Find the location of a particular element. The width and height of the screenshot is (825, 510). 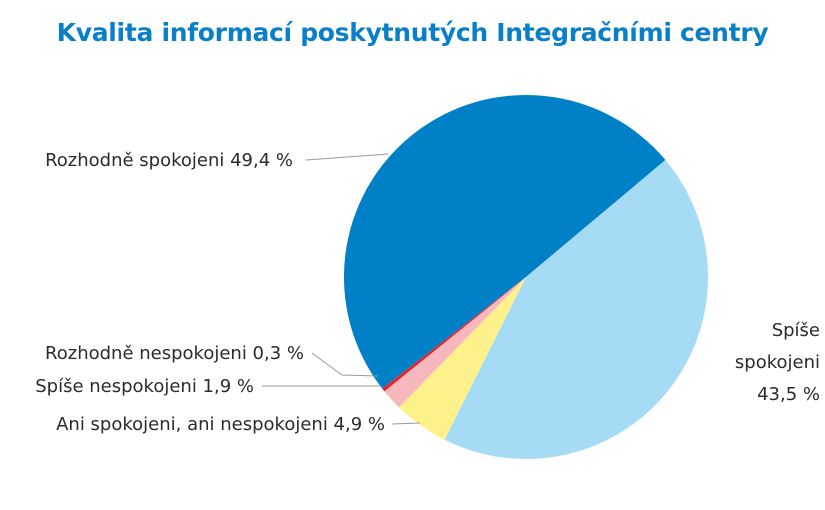

slice-label-2-line-2: spokojeni is located at coordinates (777, 362).